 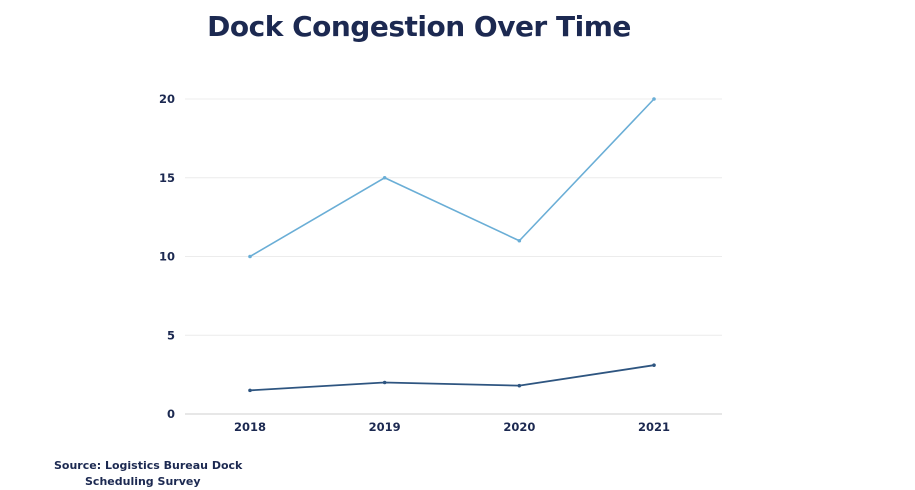 I want to click on x-tick-label: 2021, so click(x=654, y=427).